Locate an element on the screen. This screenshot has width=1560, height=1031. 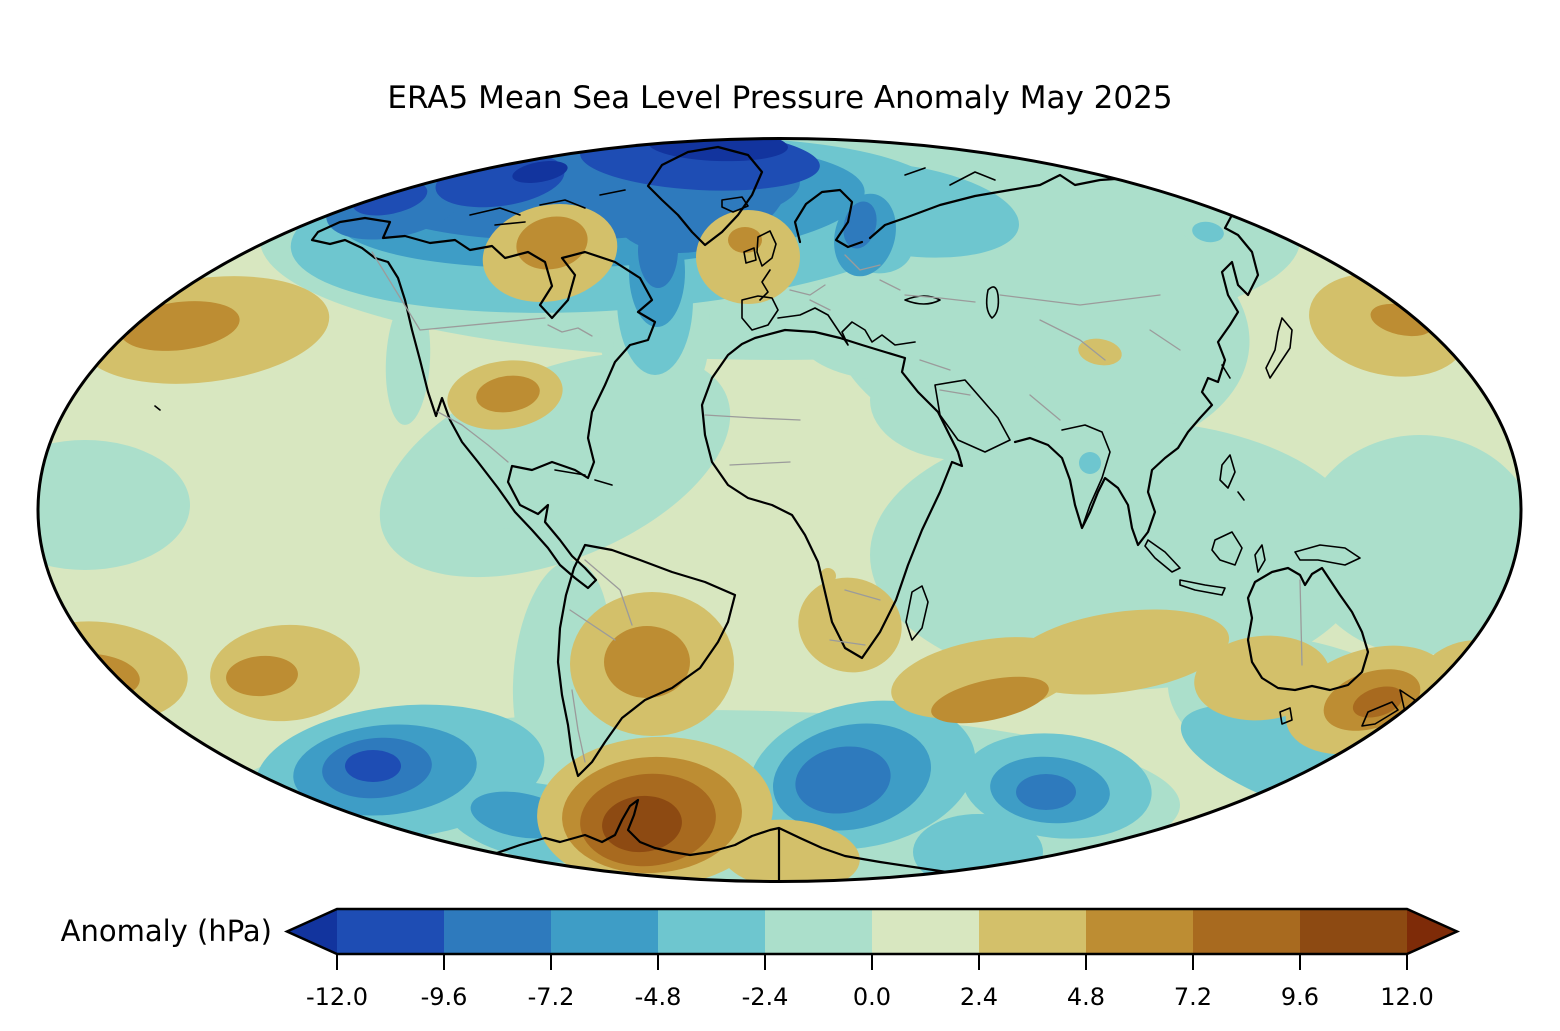
colorbar-tick-label: 7.2 is located at coordinates (1193, 997).